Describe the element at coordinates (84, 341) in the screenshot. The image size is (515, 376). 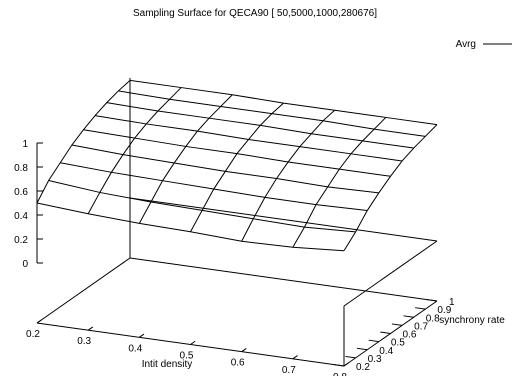
I see `x-tick-label-0.3: 0.3` at that location.